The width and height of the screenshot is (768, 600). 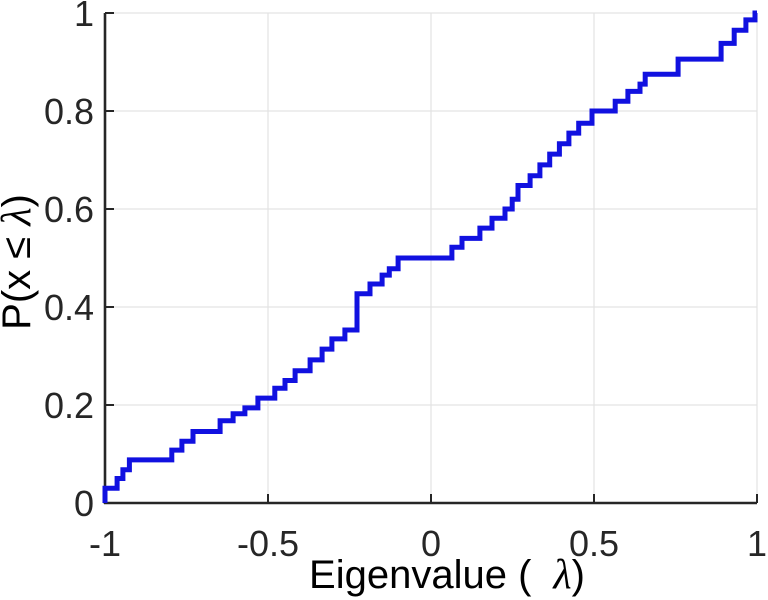 What do you see at coordinates (69, 209) in the screenshot?
I see `y-tick-label: 0.6` at bounding box center [69, 209].